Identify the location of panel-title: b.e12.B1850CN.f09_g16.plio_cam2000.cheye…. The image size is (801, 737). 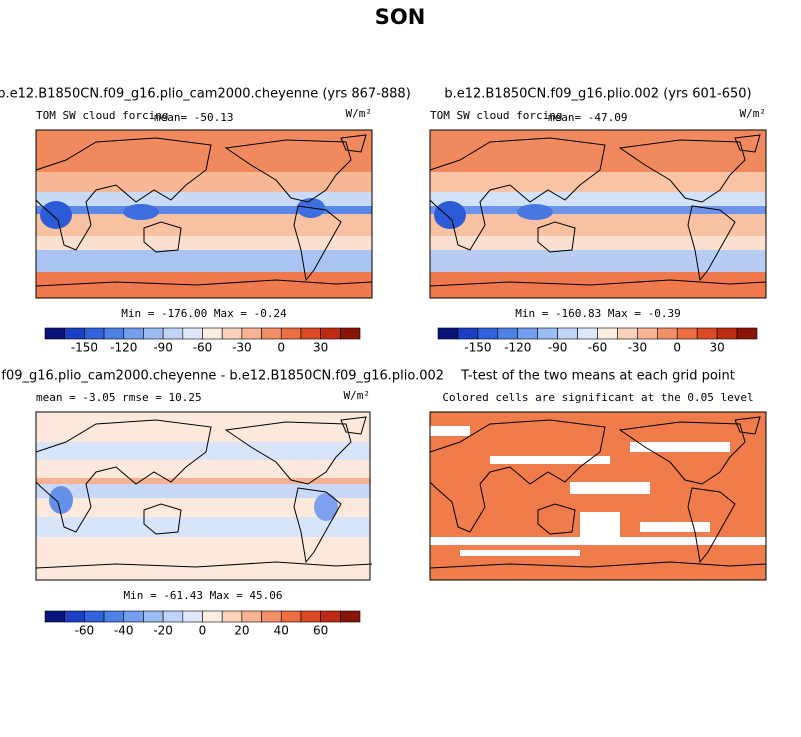
(205, 94).